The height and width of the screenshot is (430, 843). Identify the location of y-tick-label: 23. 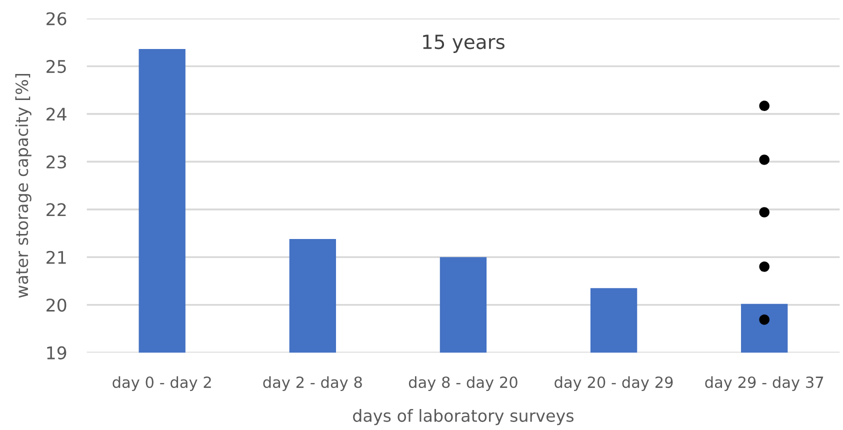
(56, 162).